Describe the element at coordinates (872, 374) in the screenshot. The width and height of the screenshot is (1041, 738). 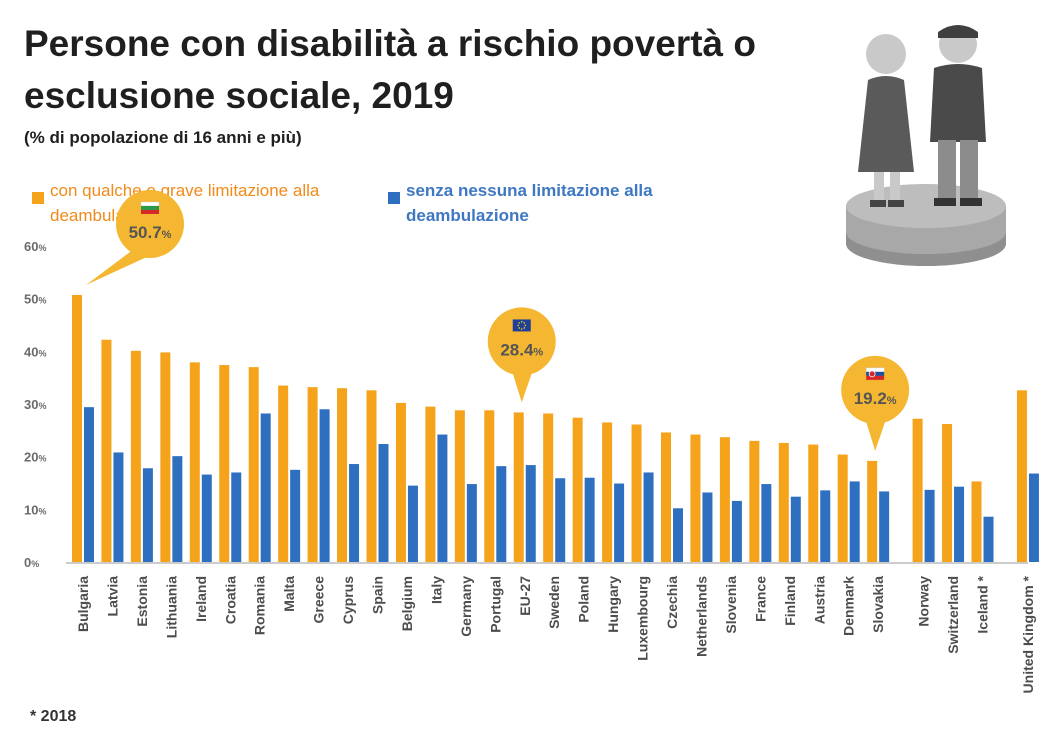
I see `flag-emblem` at that location.